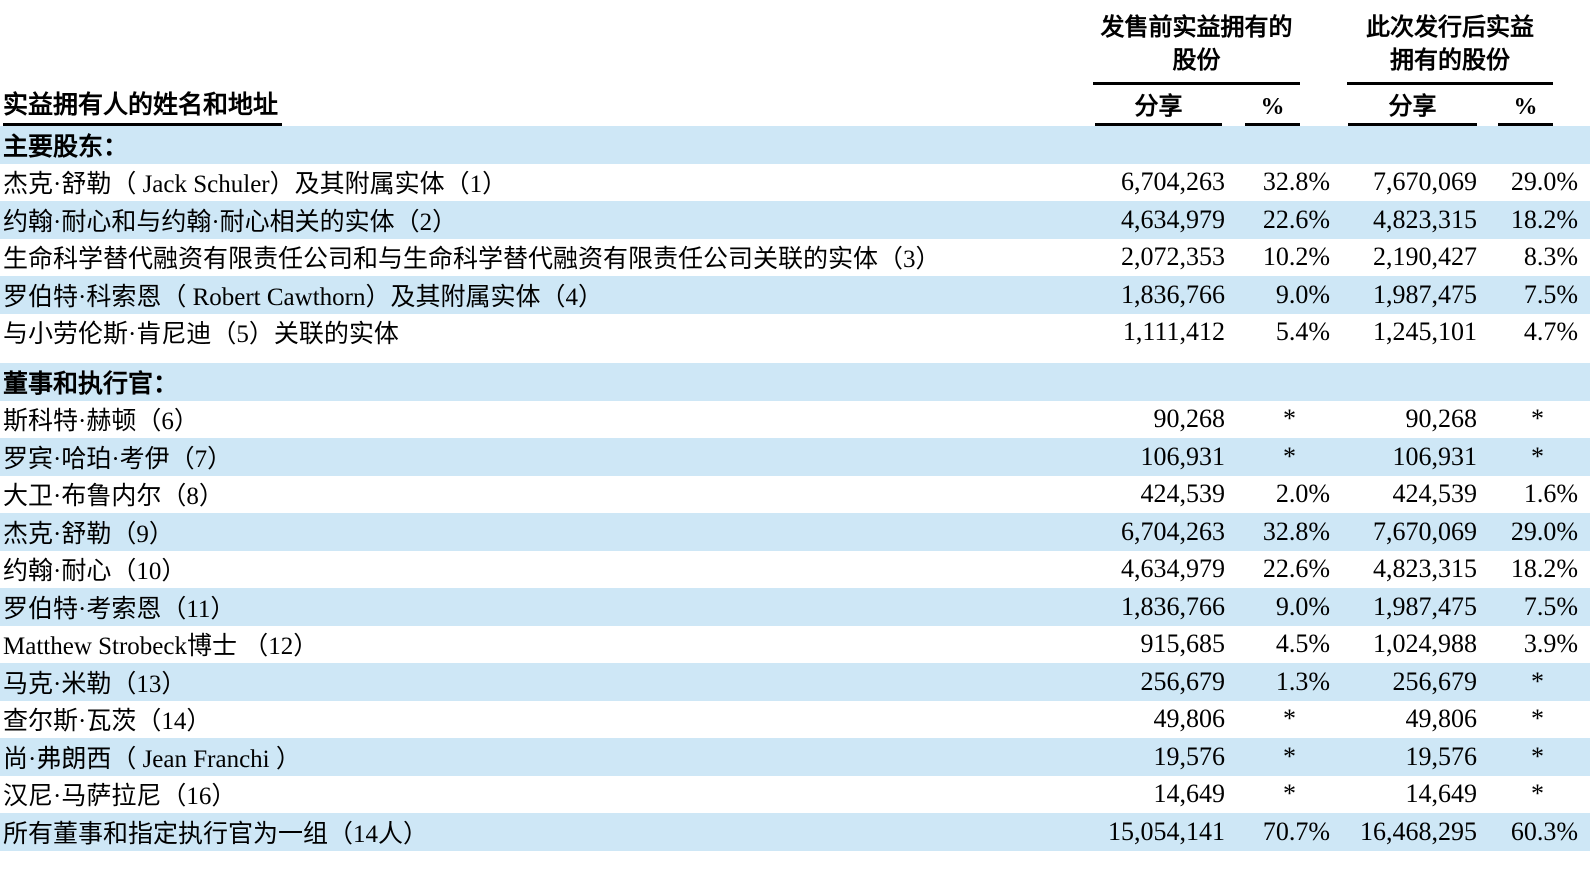 The width and height of the screenshot is (1590, 876). I want to click on pct-after-header-cell: %, so click(1527, 105).